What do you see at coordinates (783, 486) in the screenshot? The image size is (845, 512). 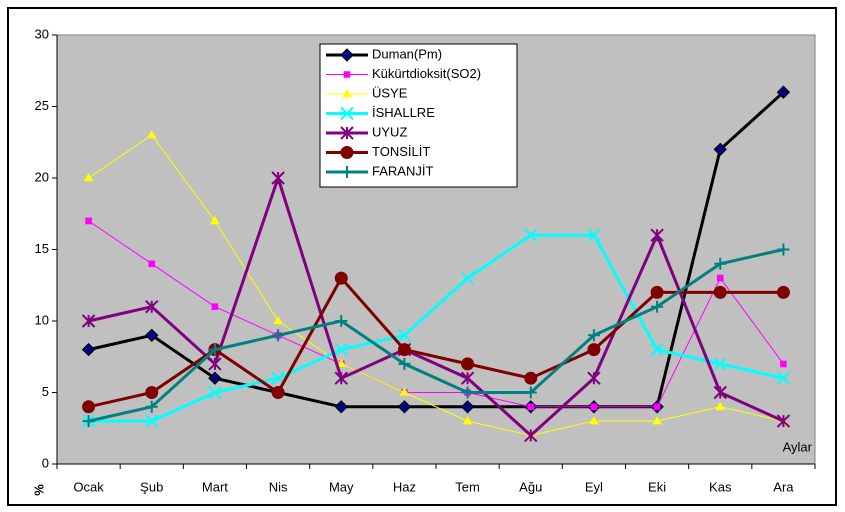 I see `x-tick-label: Ara` at bounding box center [783, 486].